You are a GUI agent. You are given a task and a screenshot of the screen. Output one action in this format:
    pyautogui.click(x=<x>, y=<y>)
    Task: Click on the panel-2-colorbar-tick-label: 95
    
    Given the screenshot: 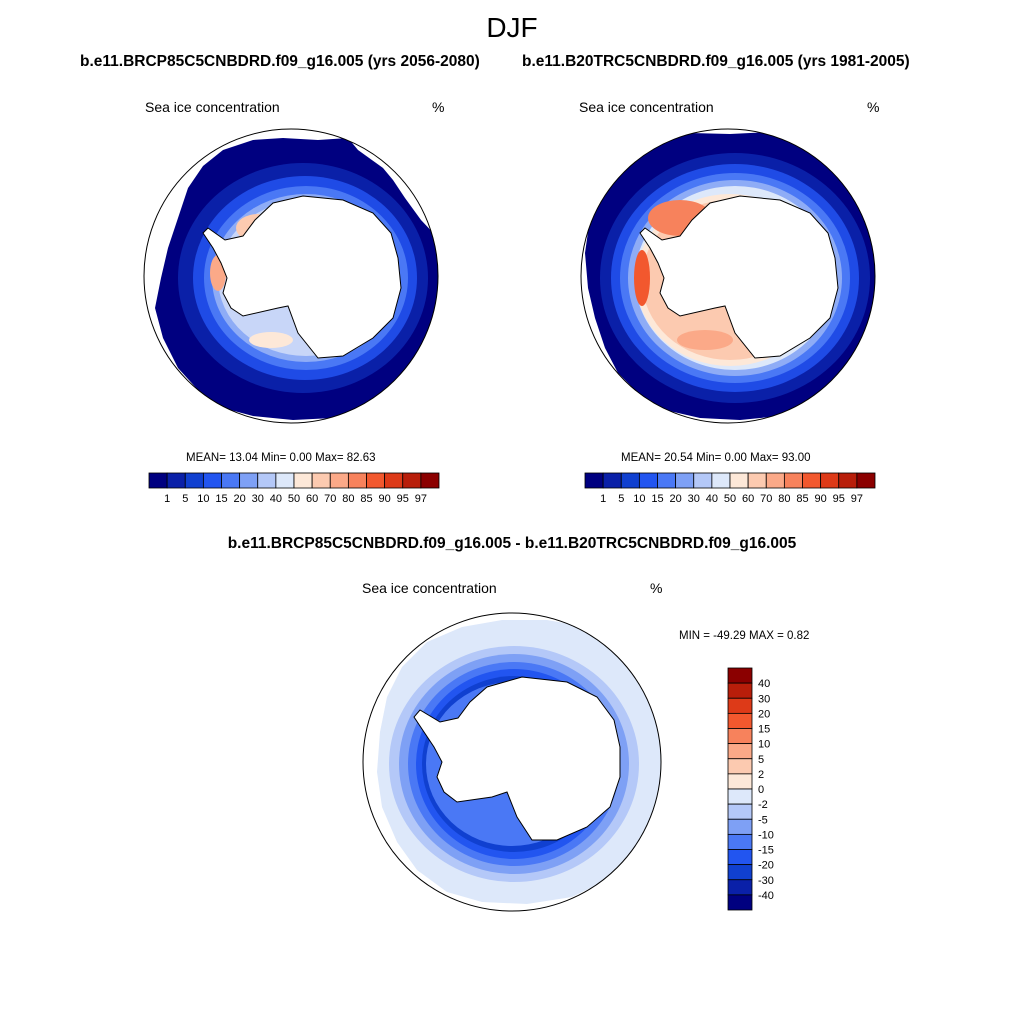 What is the action you would take?
    pyautogui.click(x=839, y=499)
    